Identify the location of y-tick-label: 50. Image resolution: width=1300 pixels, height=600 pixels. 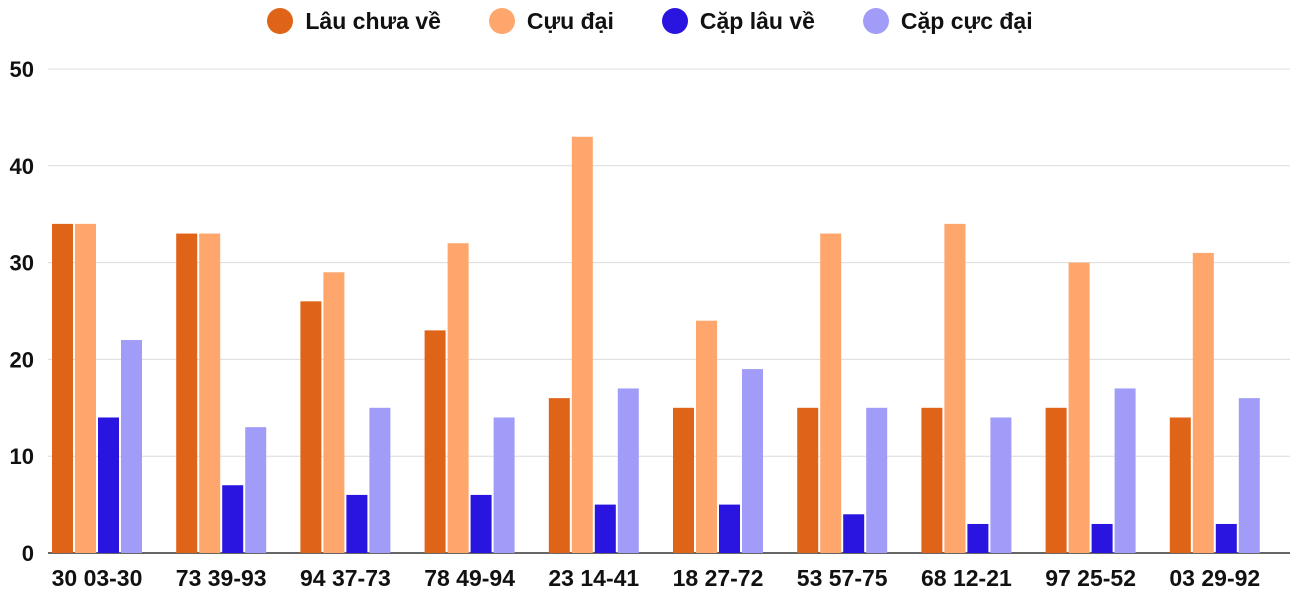
(22, 69).